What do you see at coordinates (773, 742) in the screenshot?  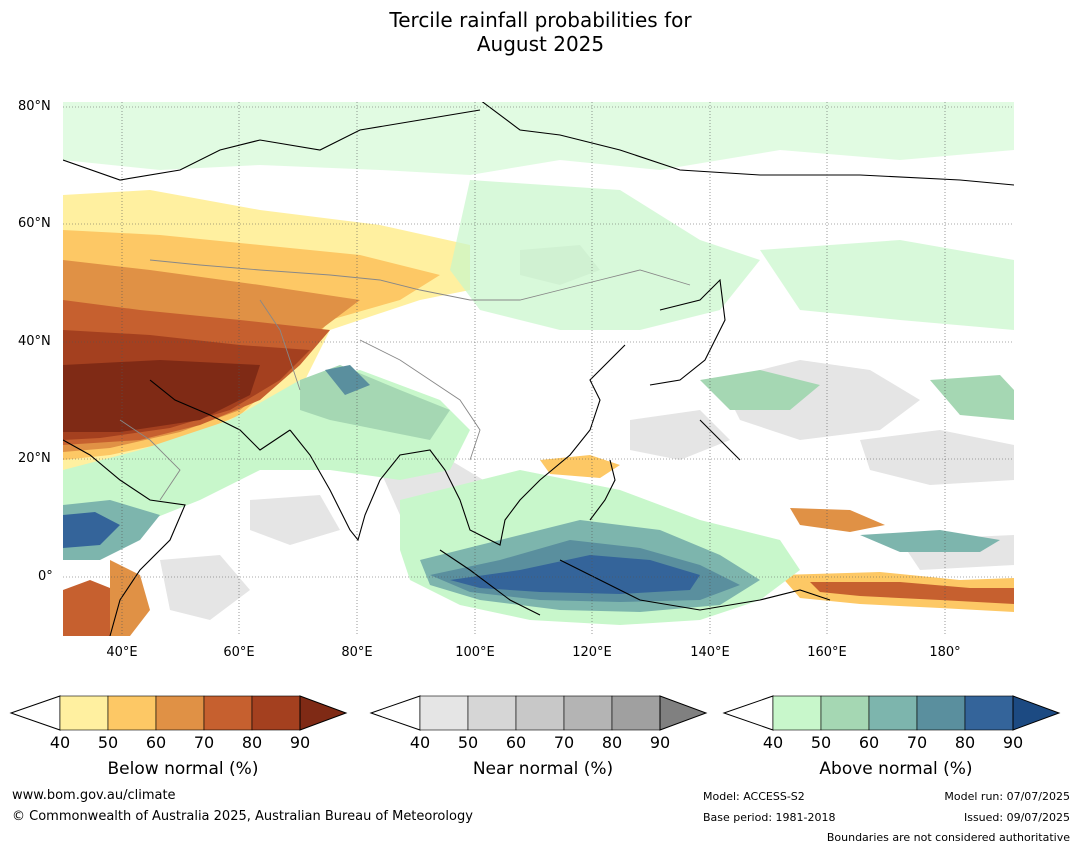 I see `tick-above-40: 40` at bounding box center [773, 742].